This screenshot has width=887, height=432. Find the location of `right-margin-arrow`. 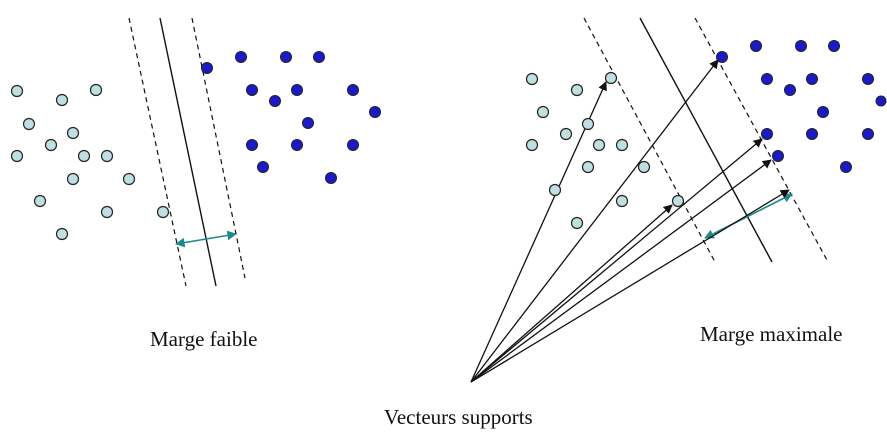

right-margin-arrow is located at coordinates (748, 216).